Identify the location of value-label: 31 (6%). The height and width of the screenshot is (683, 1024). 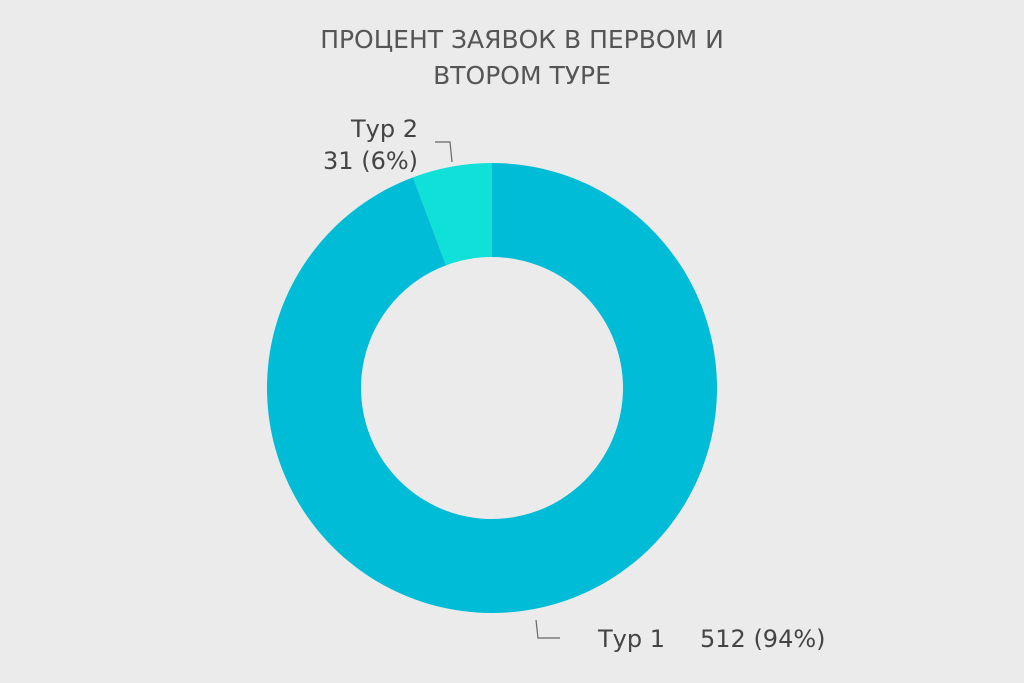
(370, 161).